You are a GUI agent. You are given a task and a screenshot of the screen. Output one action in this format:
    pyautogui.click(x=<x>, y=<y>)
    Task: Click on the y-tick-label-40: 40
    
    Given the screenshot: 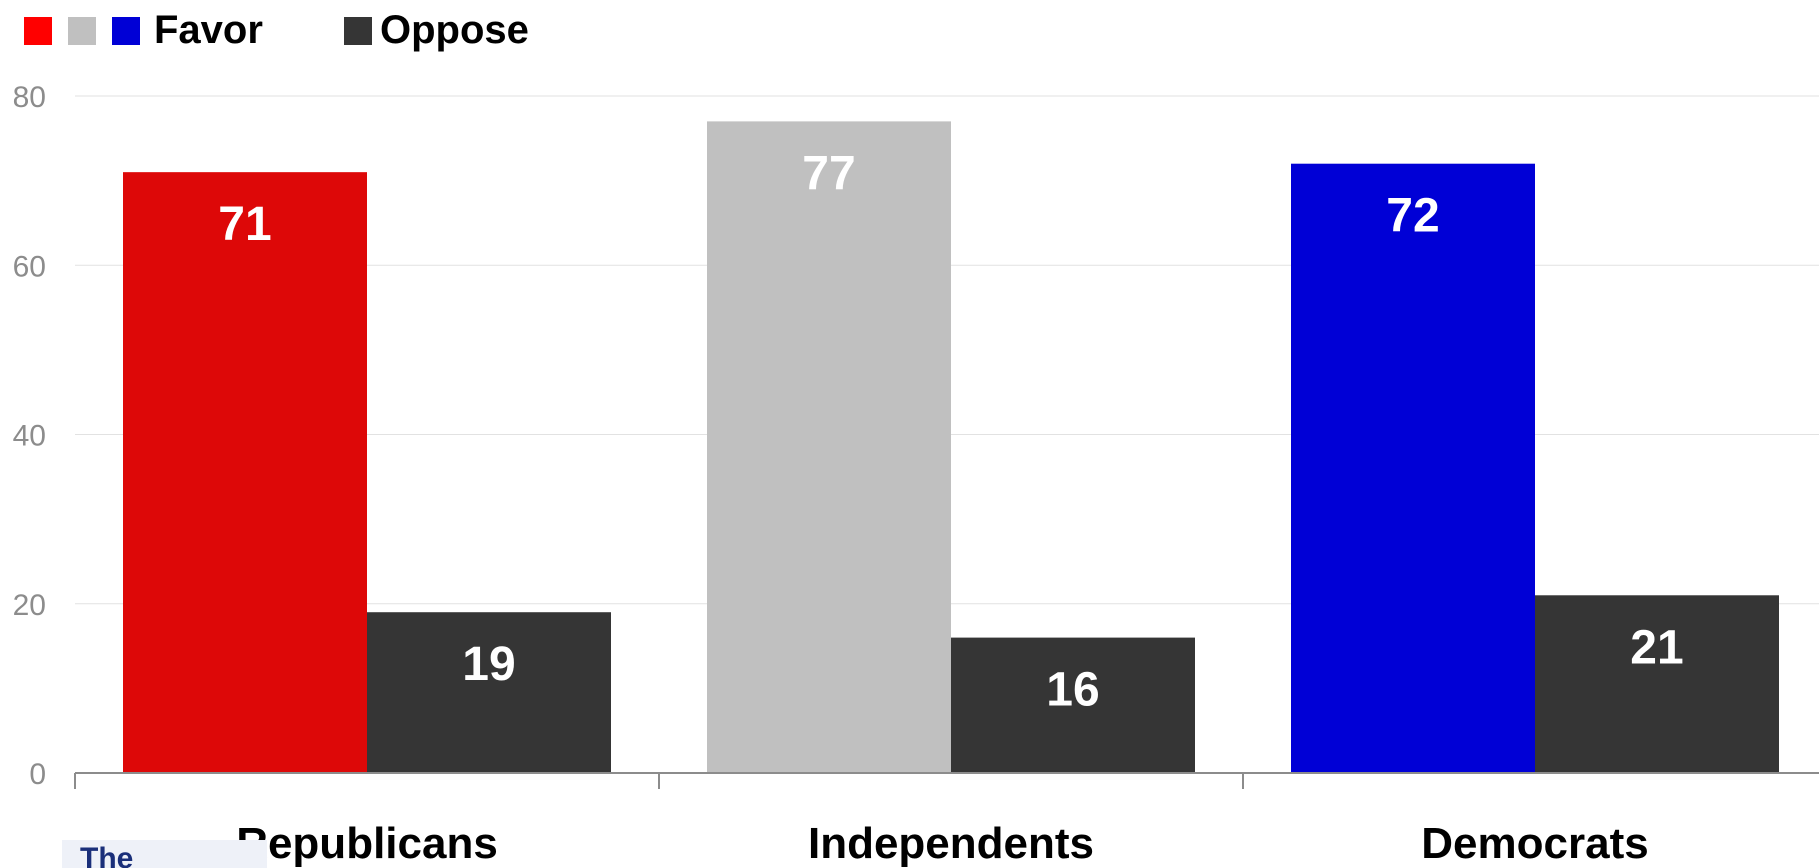 What is the action you would take?
    pyautogui.click(x=29, y=436)
    